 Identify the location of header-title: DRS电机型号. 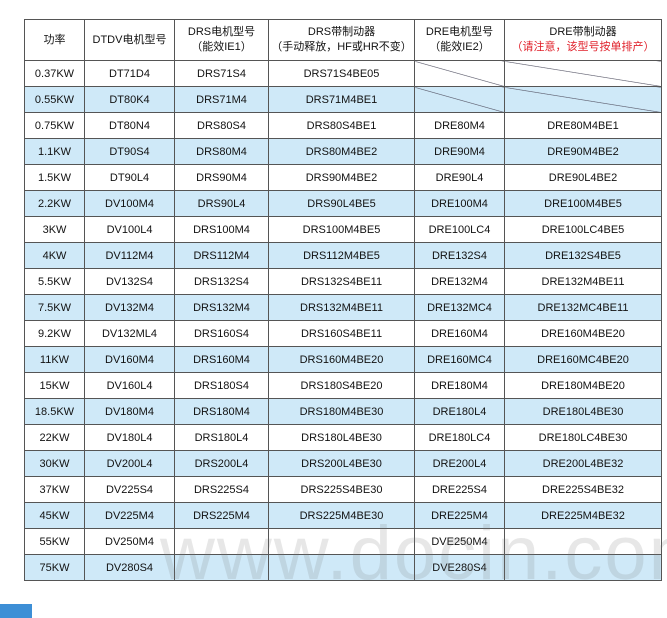
(221, 32).